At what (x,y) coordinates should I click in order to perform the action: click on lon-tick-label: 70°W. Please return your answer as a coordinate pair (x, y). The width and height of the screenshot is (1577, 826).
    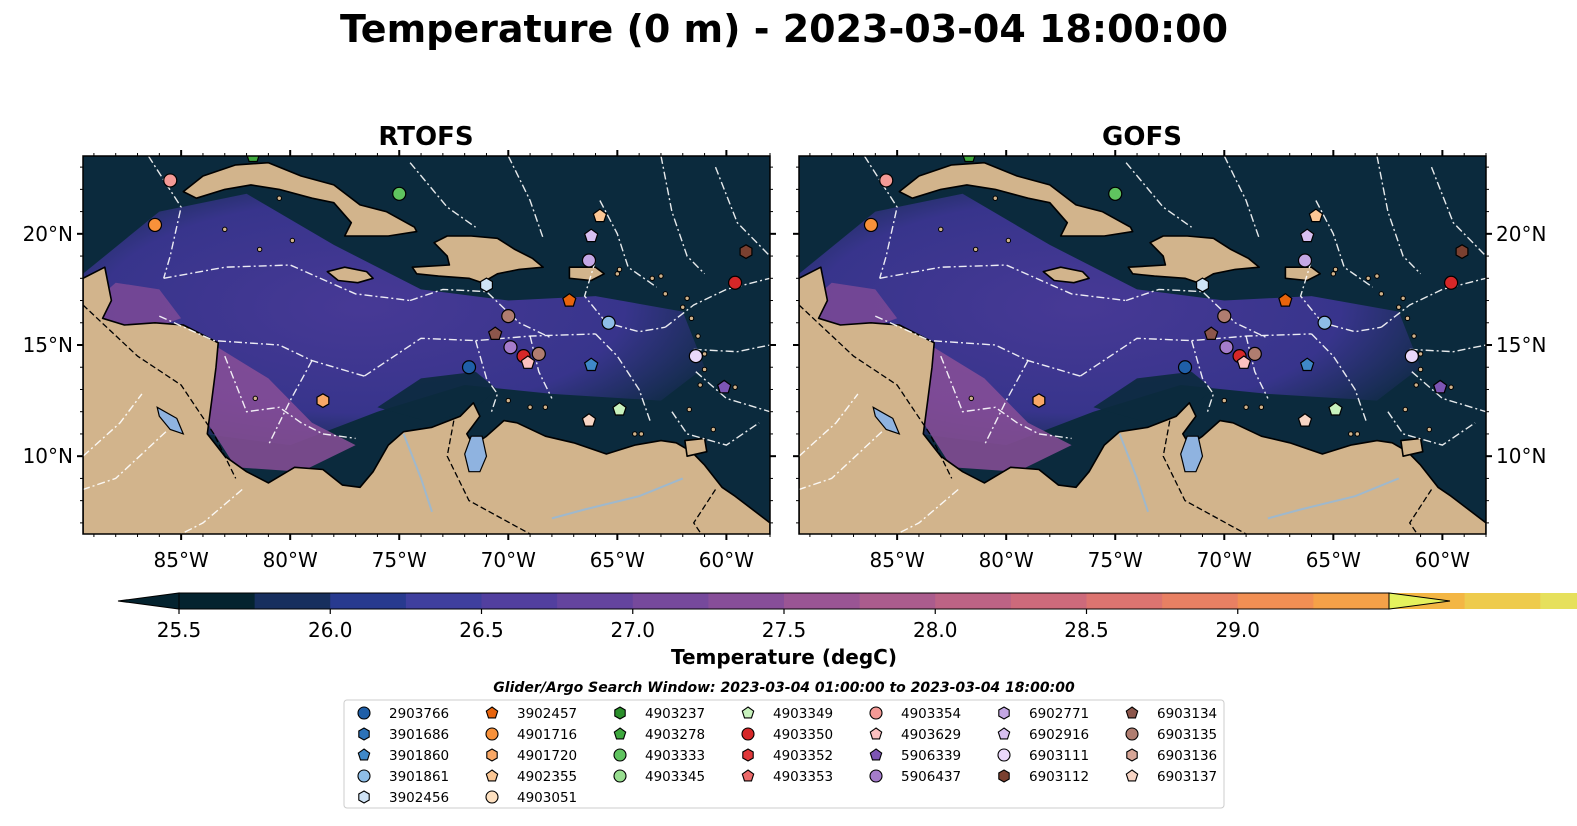
    Looking at the image, I should click on (1224, 560).